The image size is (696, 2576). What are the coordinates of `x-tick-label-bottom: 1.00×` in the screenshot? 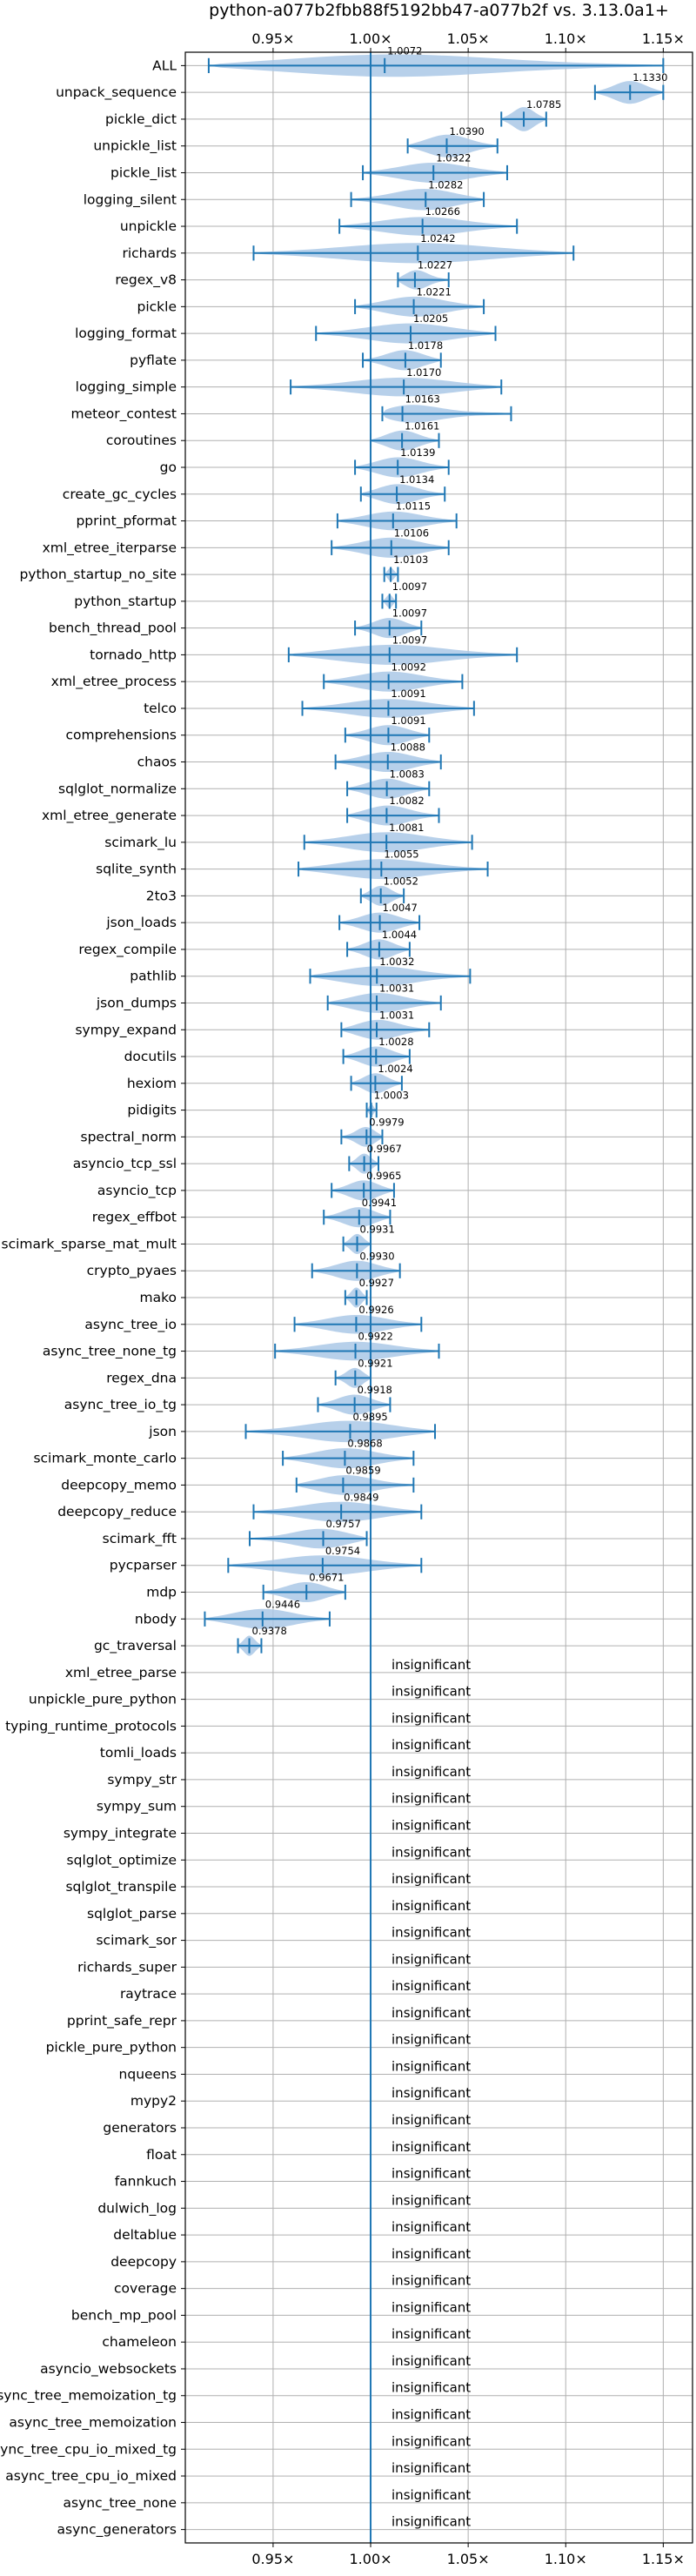 It's located at (371, 2559).